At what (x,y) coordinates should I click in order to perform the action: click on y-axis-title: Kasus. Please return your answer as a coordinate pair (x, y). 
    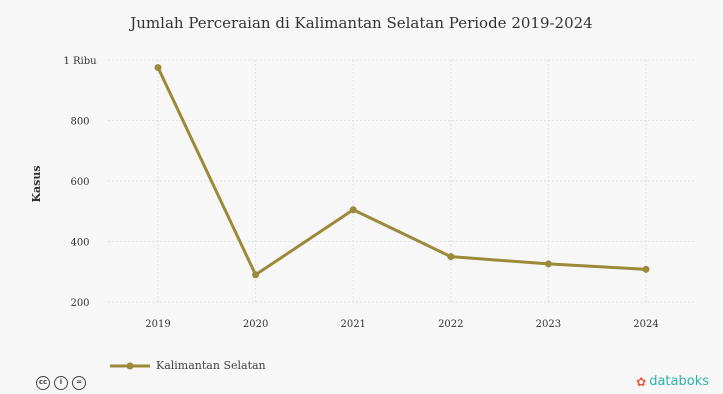
    Looking at the image, I should click on (36, 183).